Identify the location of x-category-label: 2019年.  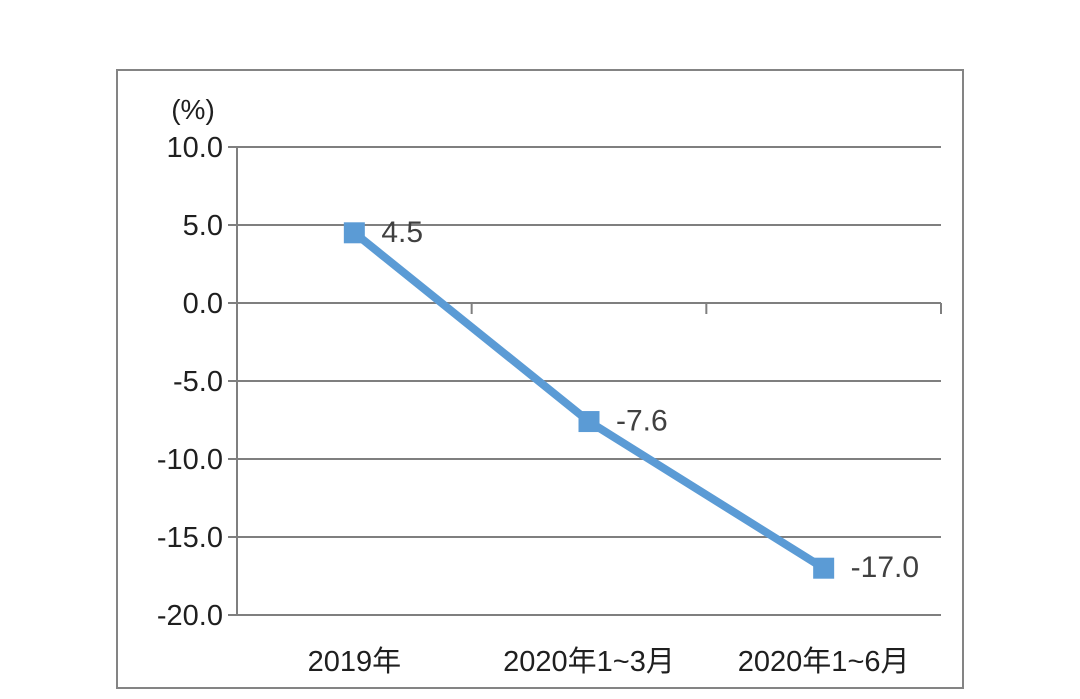
(355, 661).